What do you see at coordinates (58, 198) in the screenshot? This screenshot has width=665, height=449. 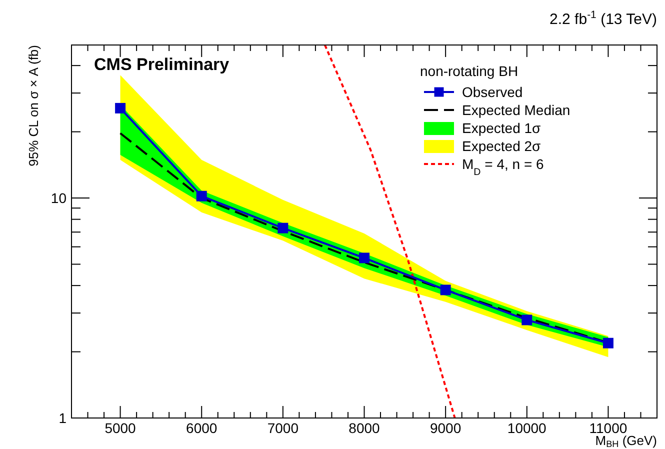 I see `y-tick-label: 10` at bounding box center [58, 198].